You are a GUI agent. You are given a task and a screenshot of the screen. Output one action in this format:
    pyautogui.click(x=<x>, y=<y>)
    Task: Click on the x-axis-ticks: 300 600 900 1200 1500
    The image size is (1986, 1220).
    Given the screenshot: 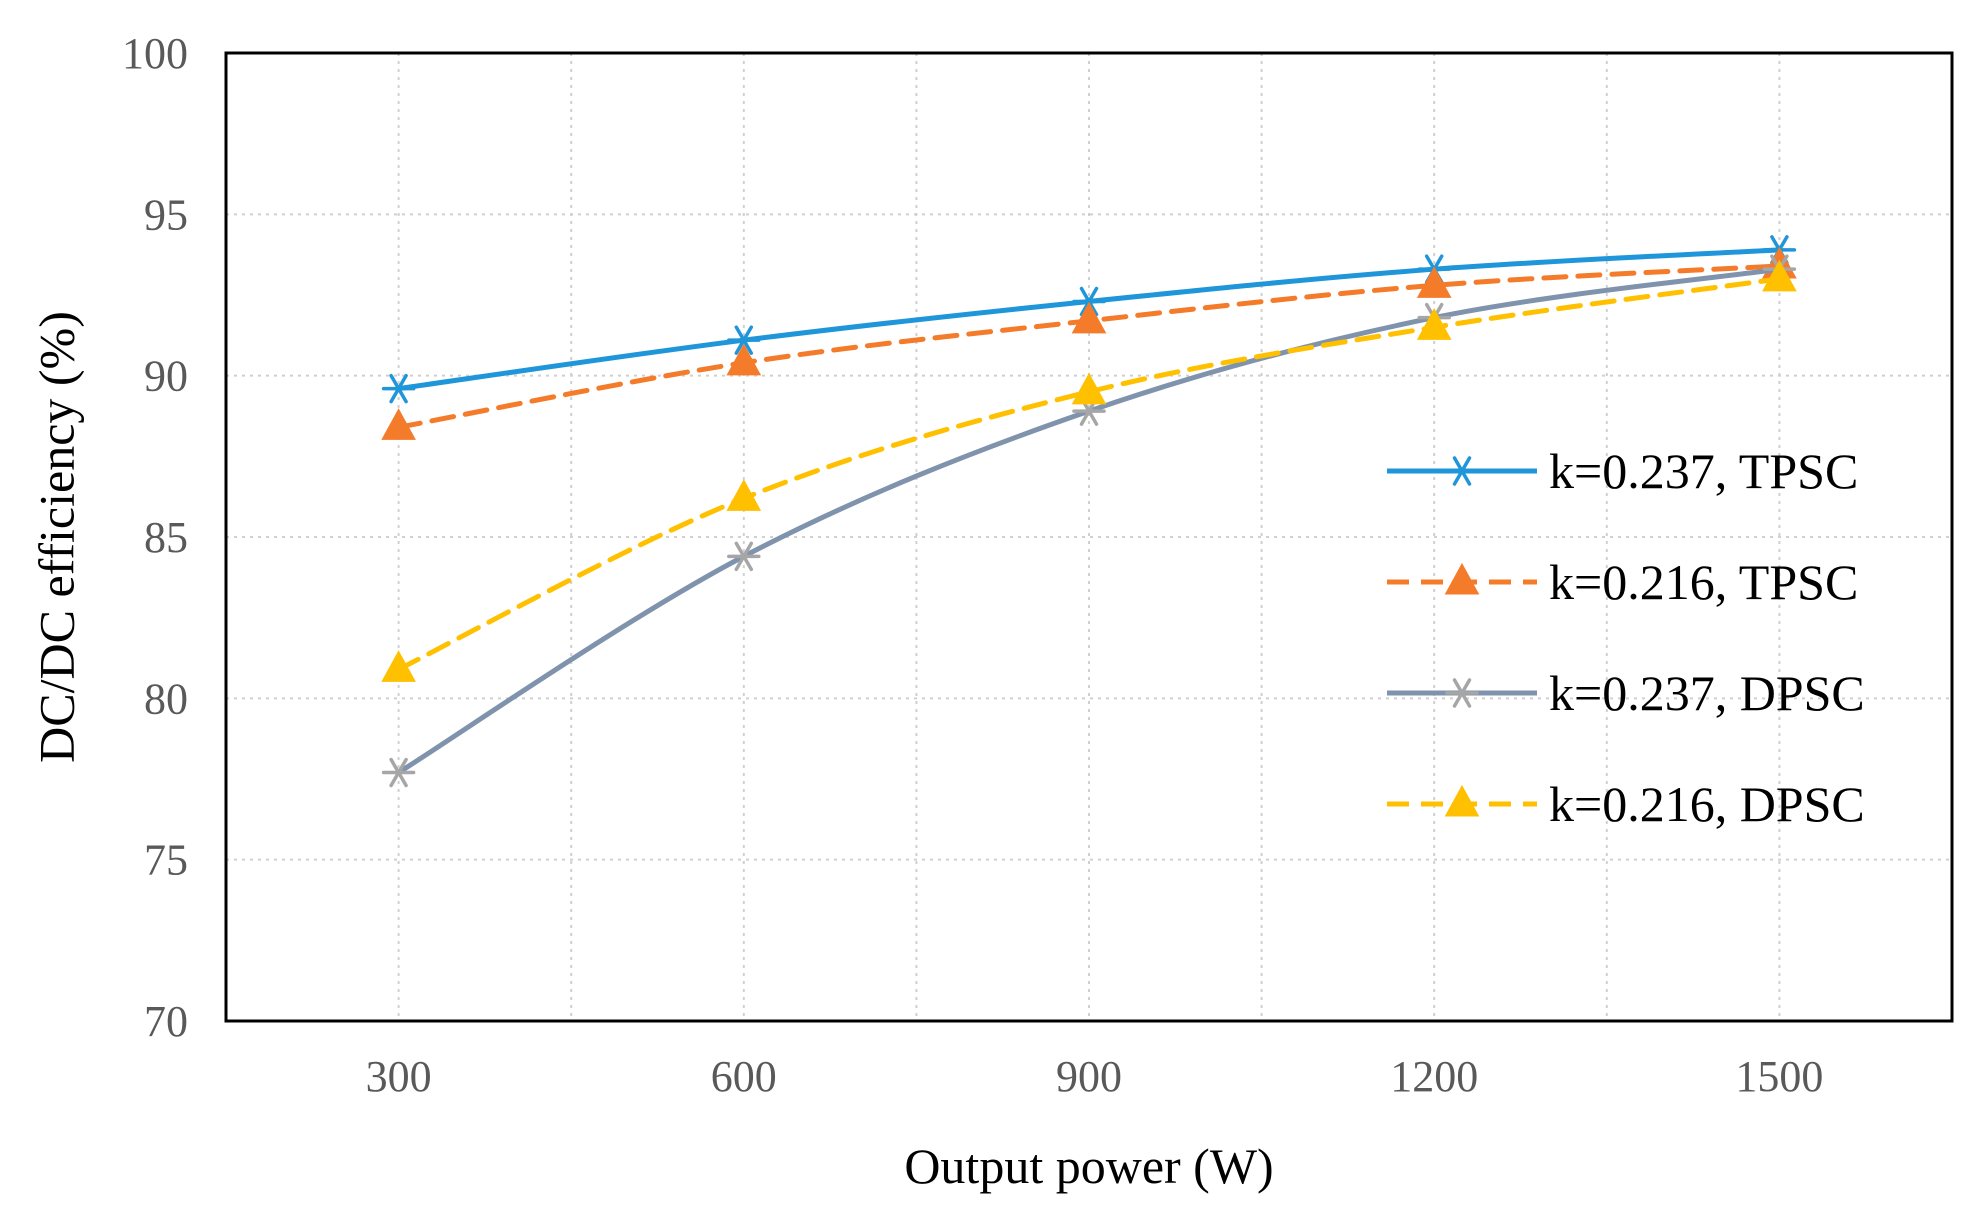 What is the action you would take?
    pyautogui.click(x=1095, y=1076)
    